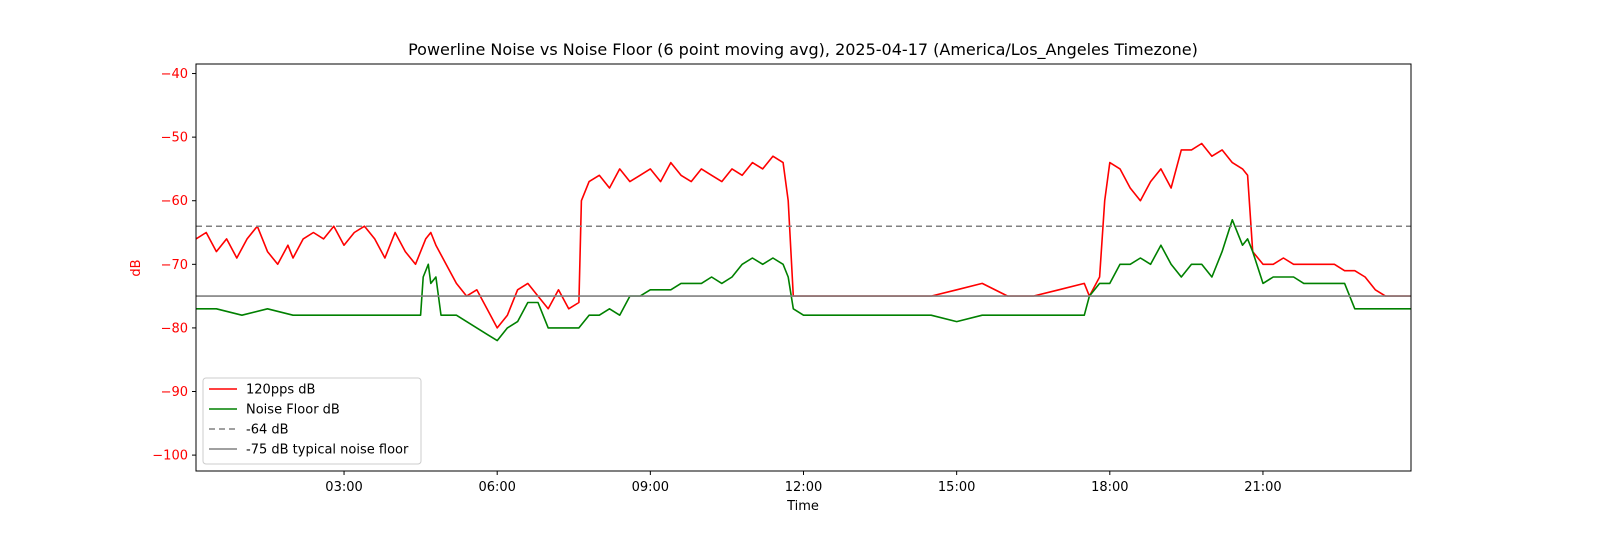 This screenshot has width=1600, height=540. Describe the element at coordinates (174, 201) in the screenshot. I see `y-tick-label-2: −60` at that location.